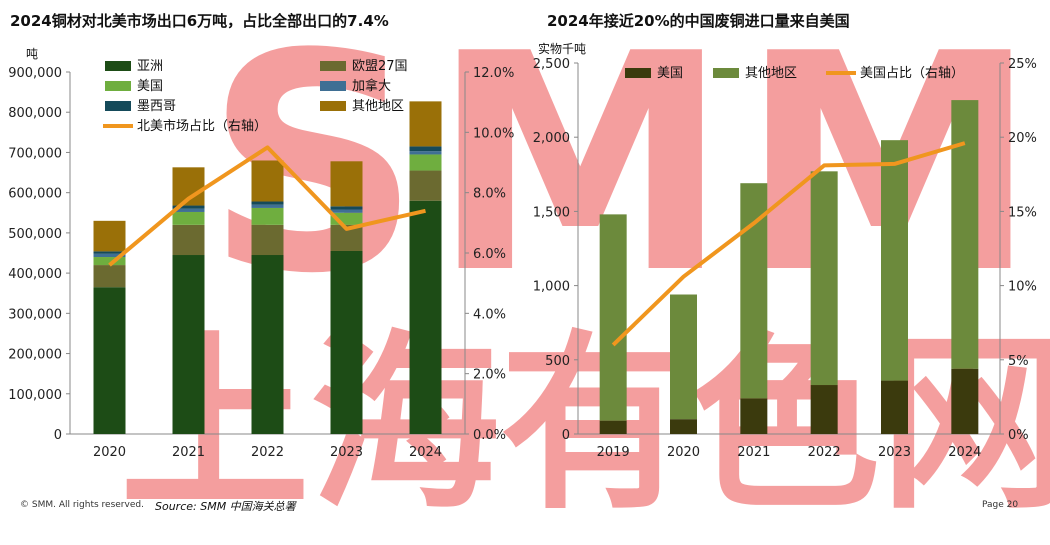  I want to click on left-legend-label: 亚洲, so click(150, 66).